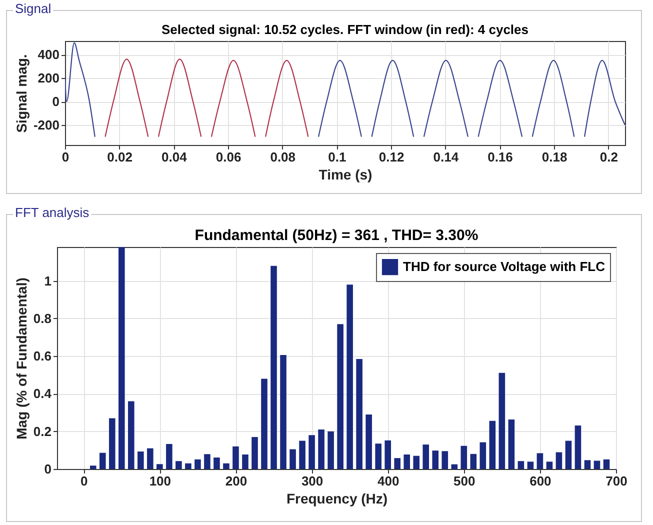 The height and width of the screenshot is (525, 653). I want to click on x-tick-label: 100, so click(160, 481).